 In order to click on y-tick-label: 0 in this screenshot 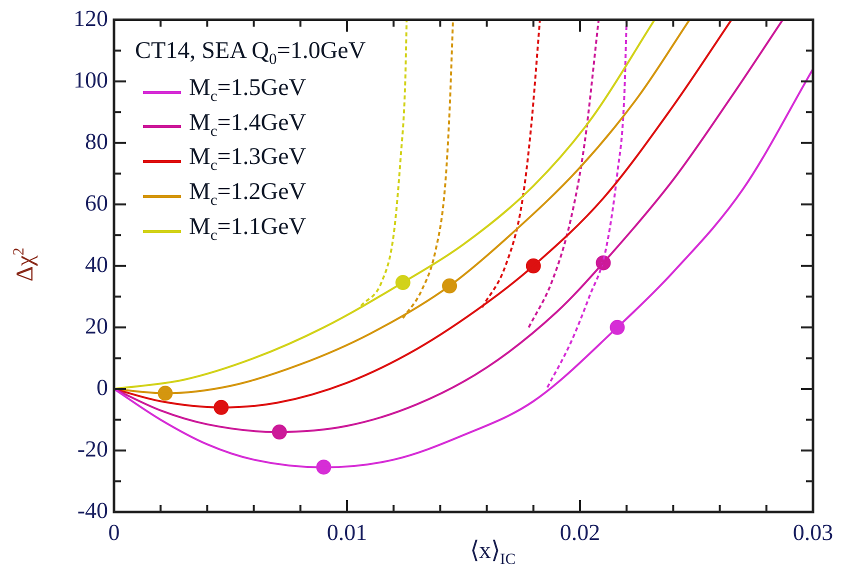, I will do `click(102, 387)`.